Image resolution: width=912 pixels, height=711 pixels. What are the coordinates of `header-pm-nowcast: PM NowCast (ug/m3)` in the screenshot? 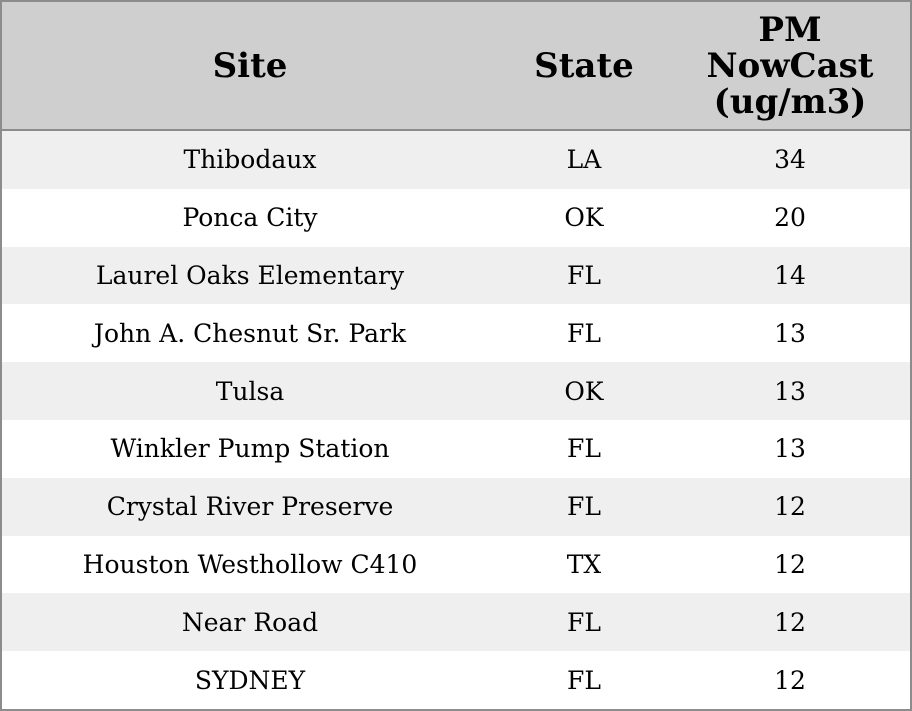 It's located at (790, 65).